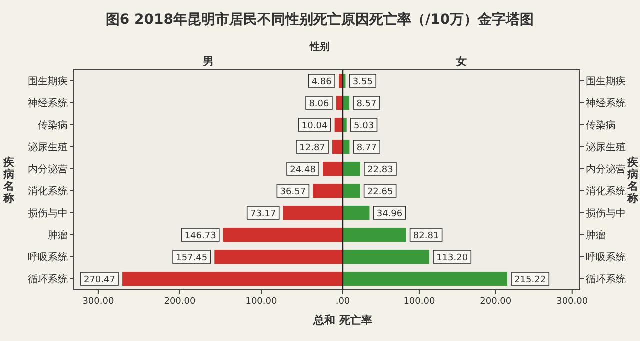  Describe the element at coordinates (313, 149) in the screenshot. I see `data-label: 12.87` at that location.